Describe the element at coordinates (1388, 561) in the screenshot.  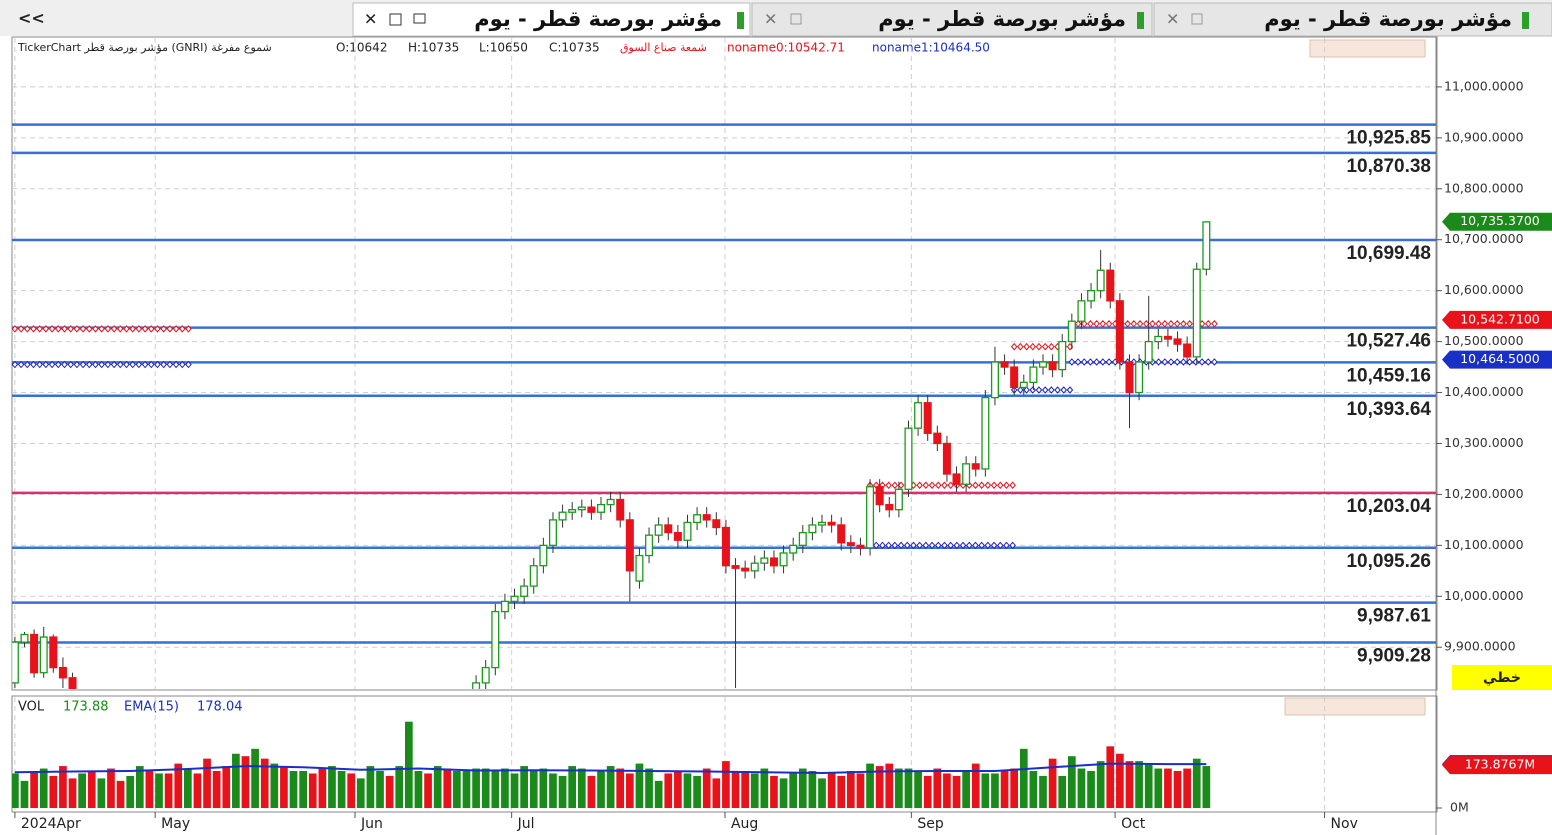
I see `level-label: 10,095.26` at that location.